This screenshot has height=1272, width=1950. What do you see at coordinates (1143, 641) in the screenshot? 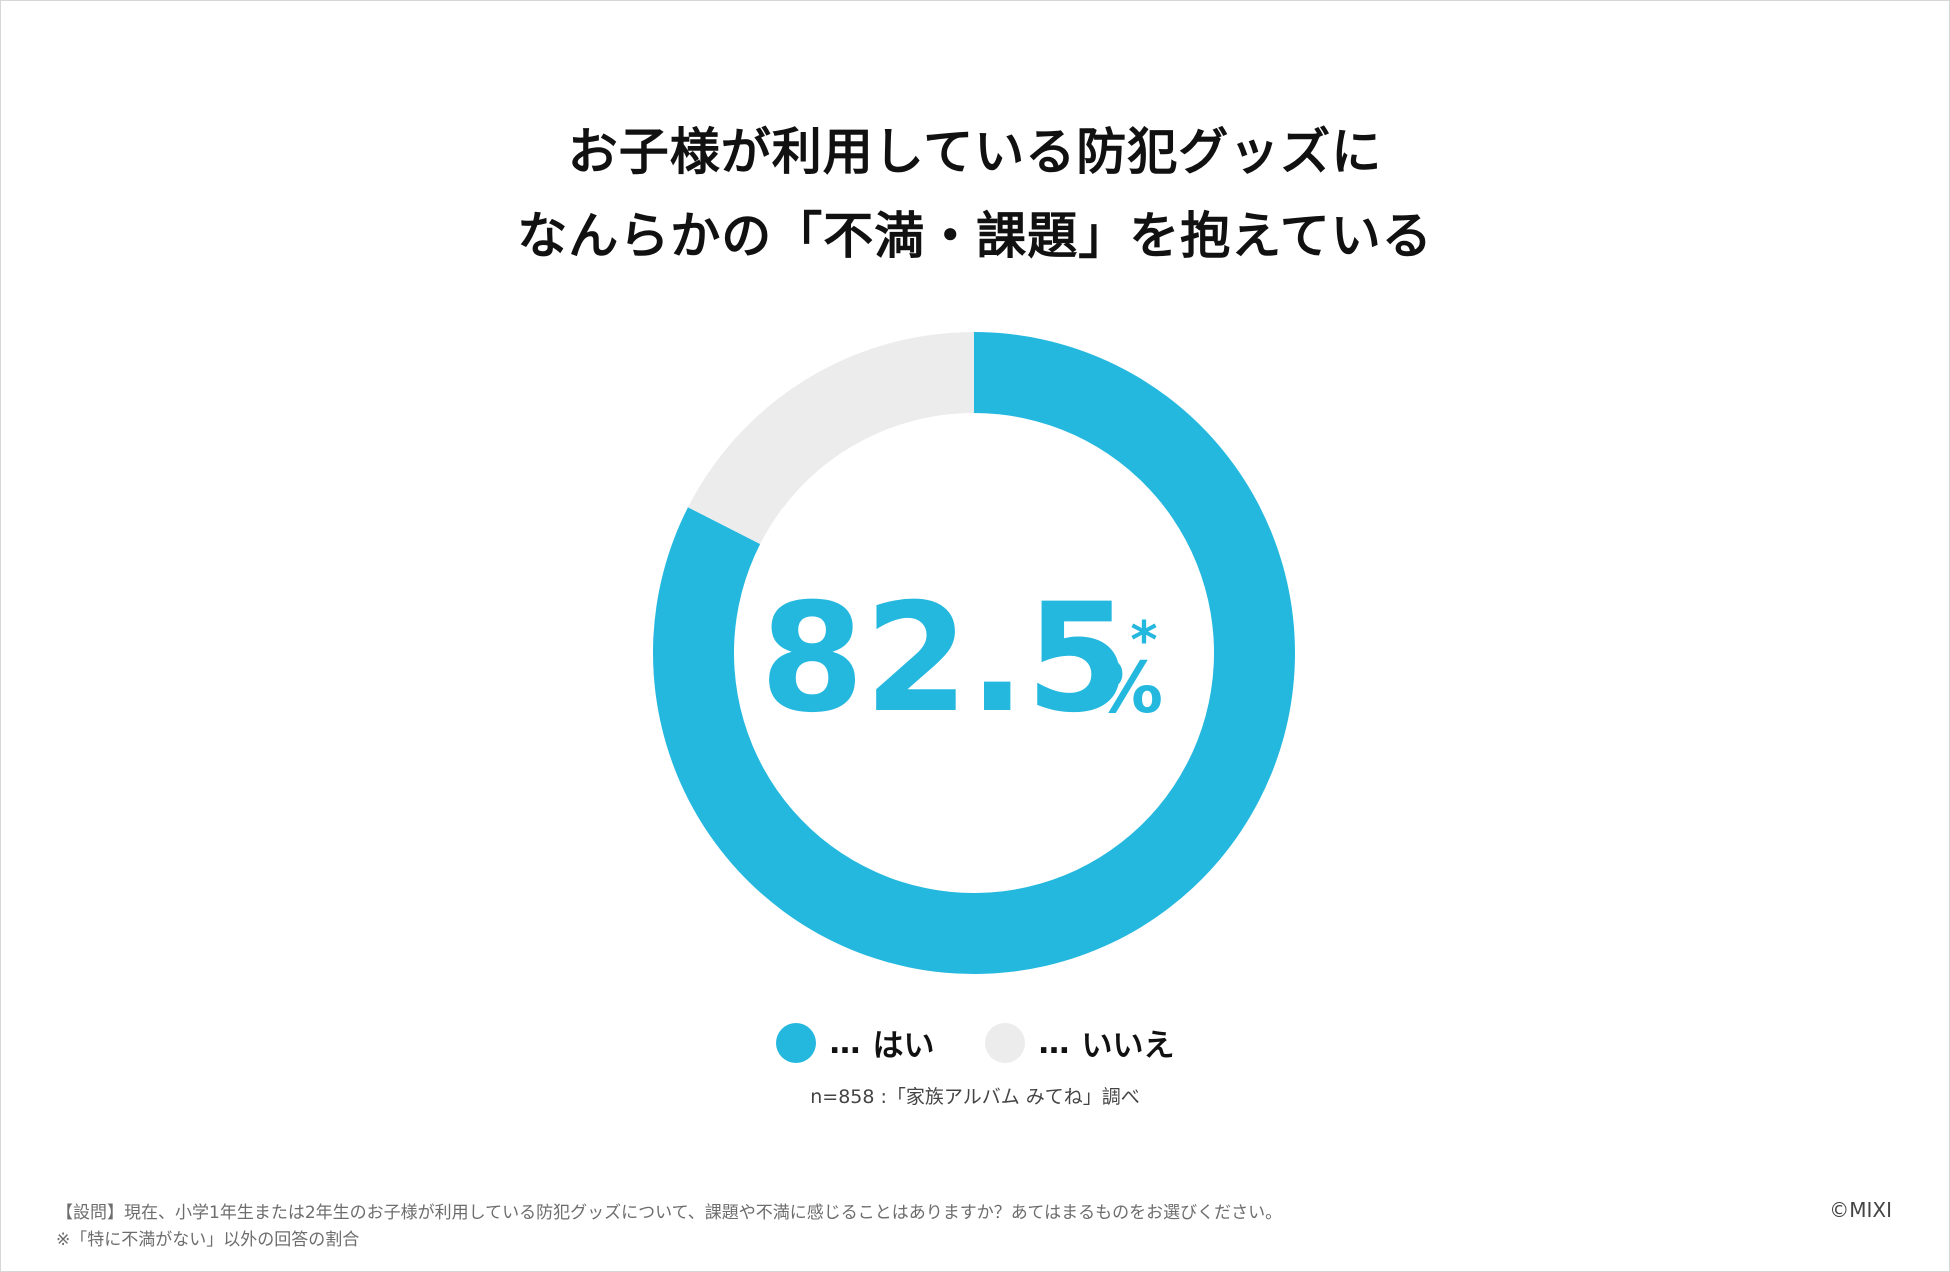
I see `center-asterisk-label: *` at bounding box center [1143, 641].